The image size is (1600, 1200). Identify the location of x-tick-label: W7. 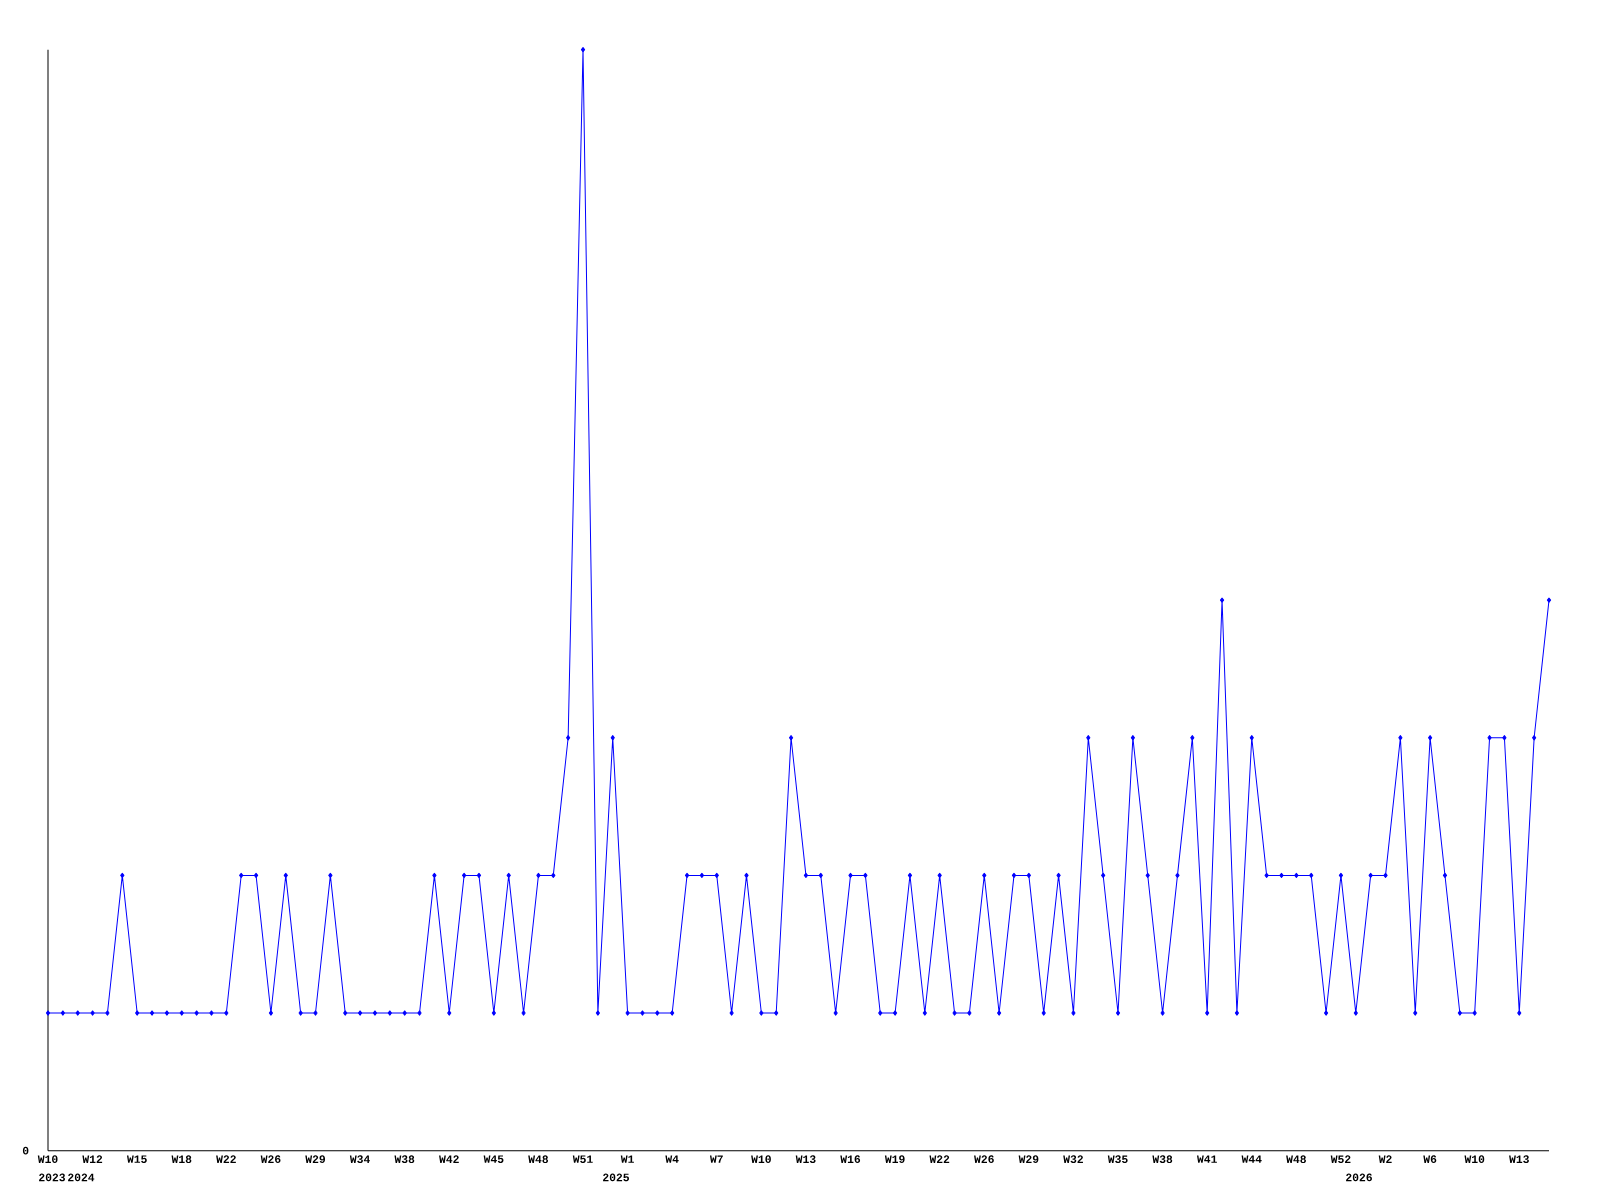
(716, 1159).